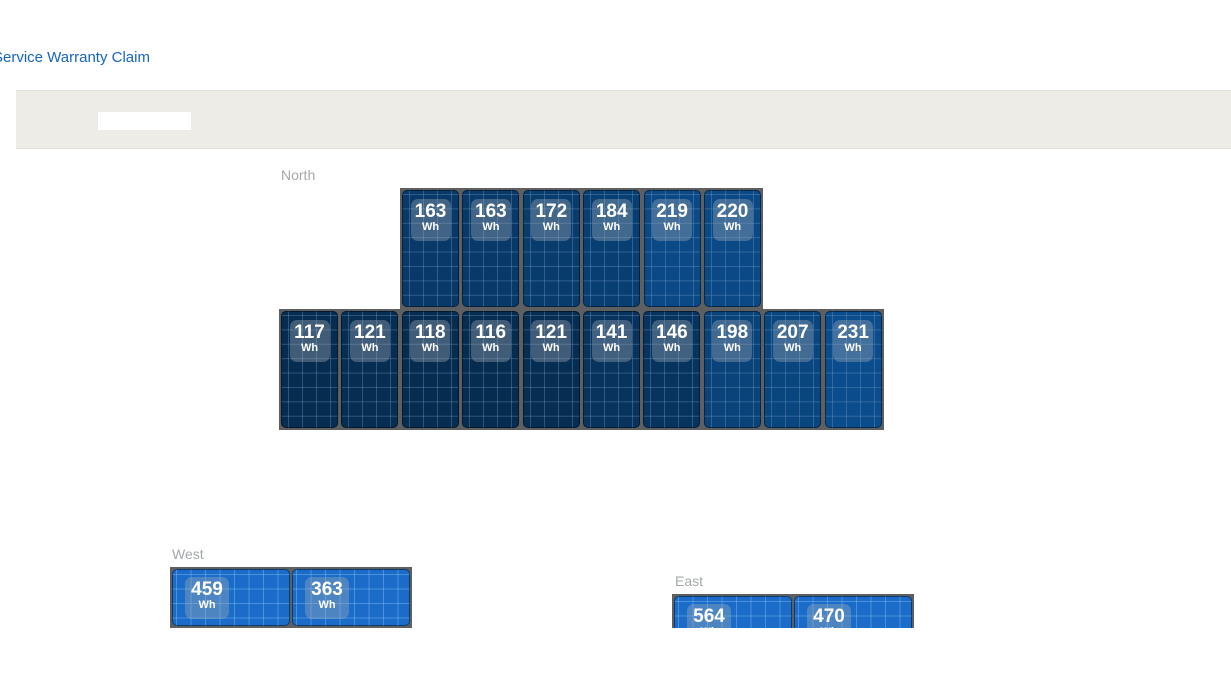 The width and height of the screenshot is (1231, 687). I want to click on panel-energy-value: 207, so click(792, 332).